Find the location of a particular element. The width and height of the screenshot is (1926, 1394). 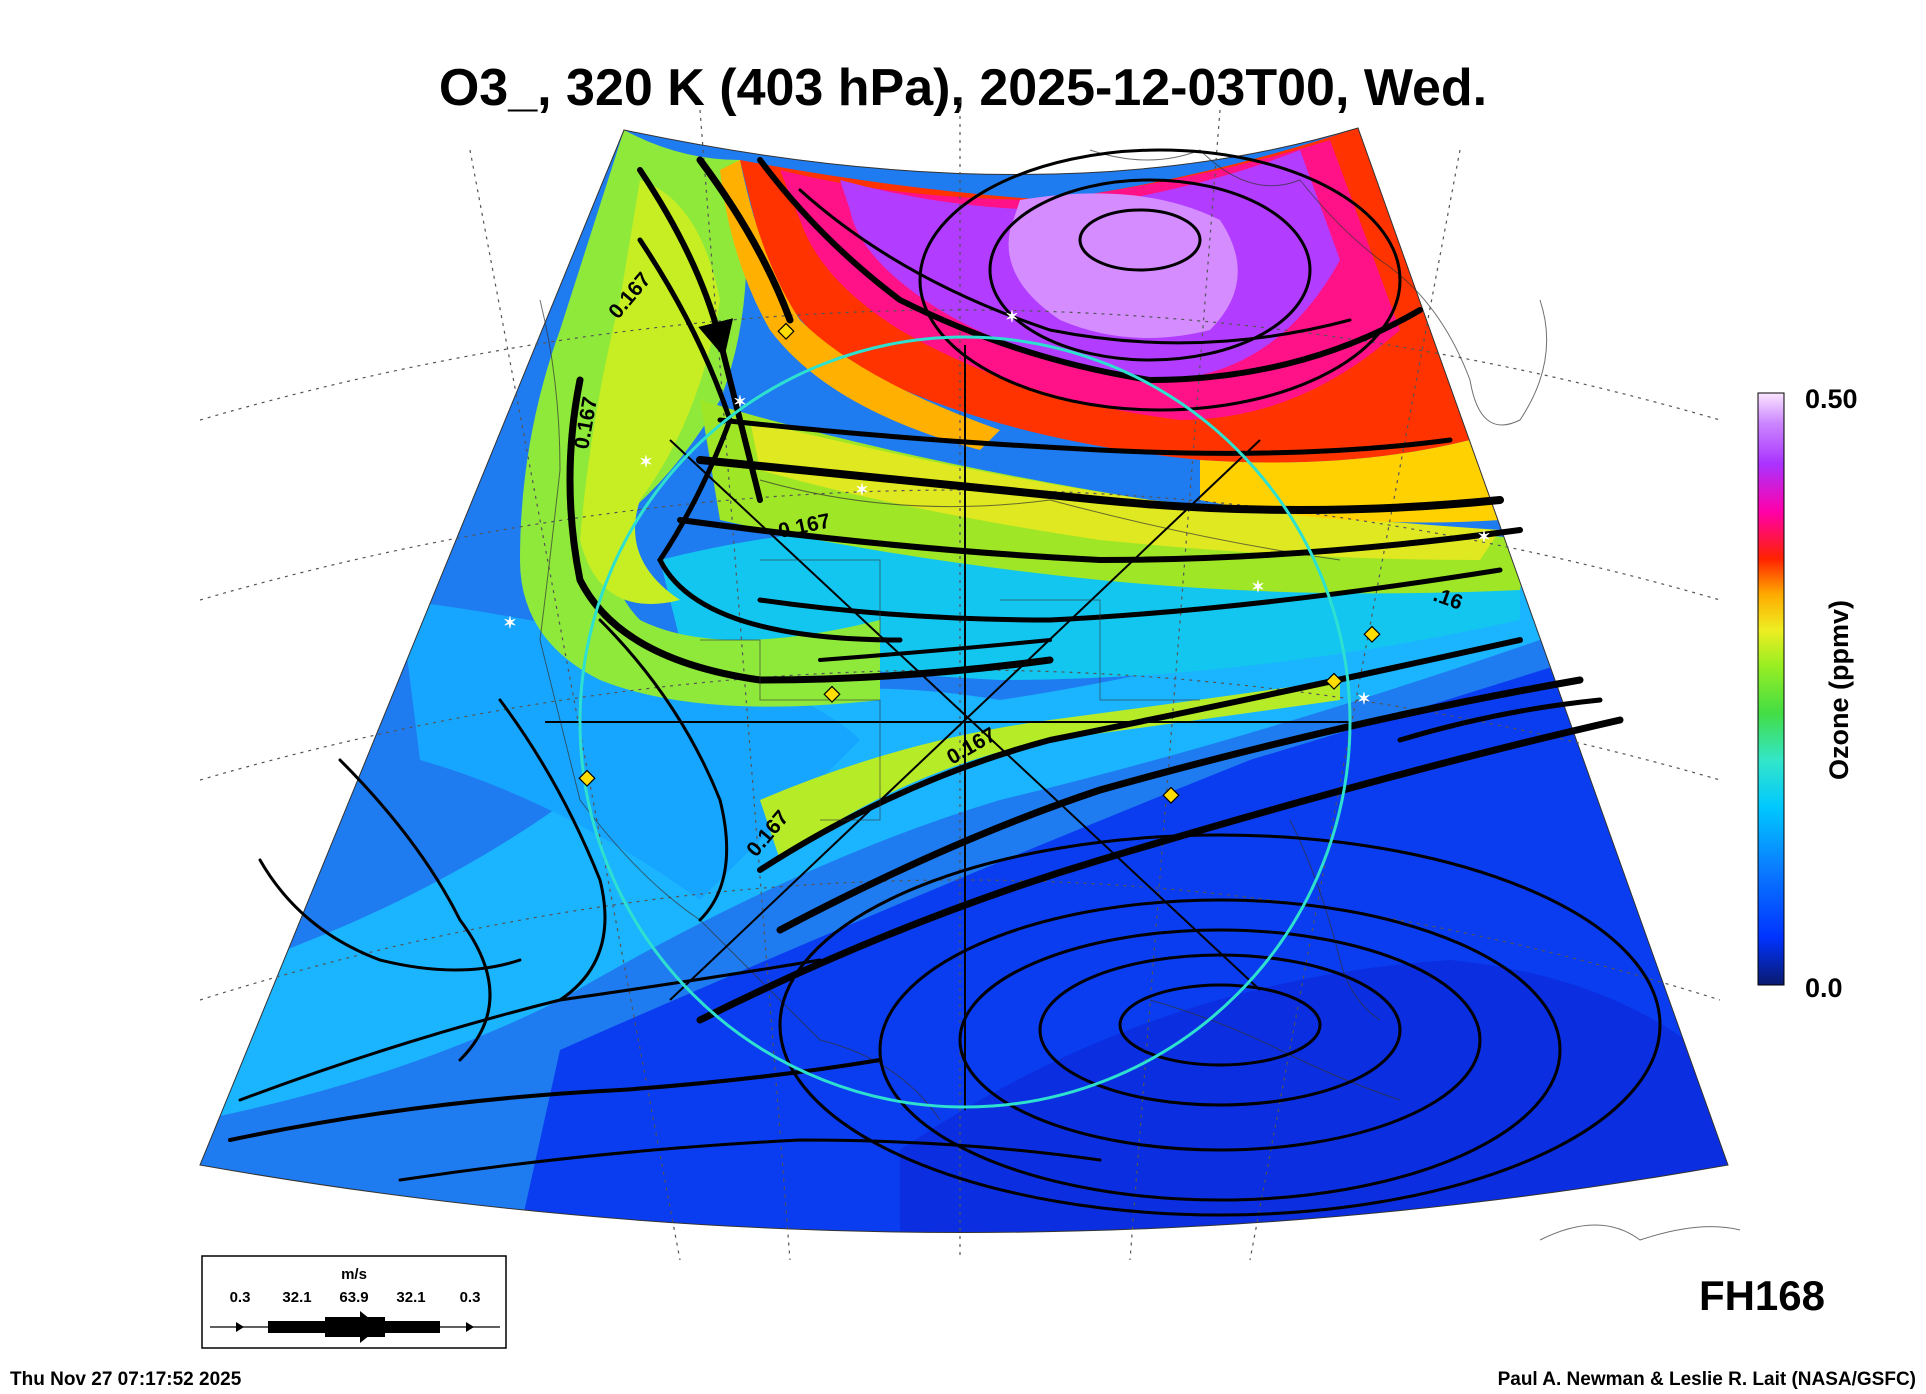

wind-legend: m/s 0.3 32.1 63.9 32.1 0.3 is located at coordinates (354, 1302).